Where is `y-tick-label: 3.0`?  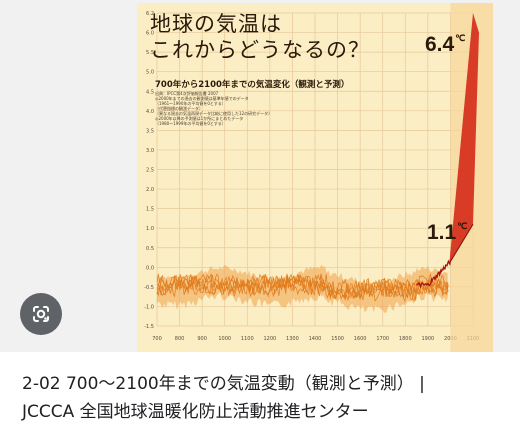 y-tick-label: 3.0 is located at coordinates (150, 151).